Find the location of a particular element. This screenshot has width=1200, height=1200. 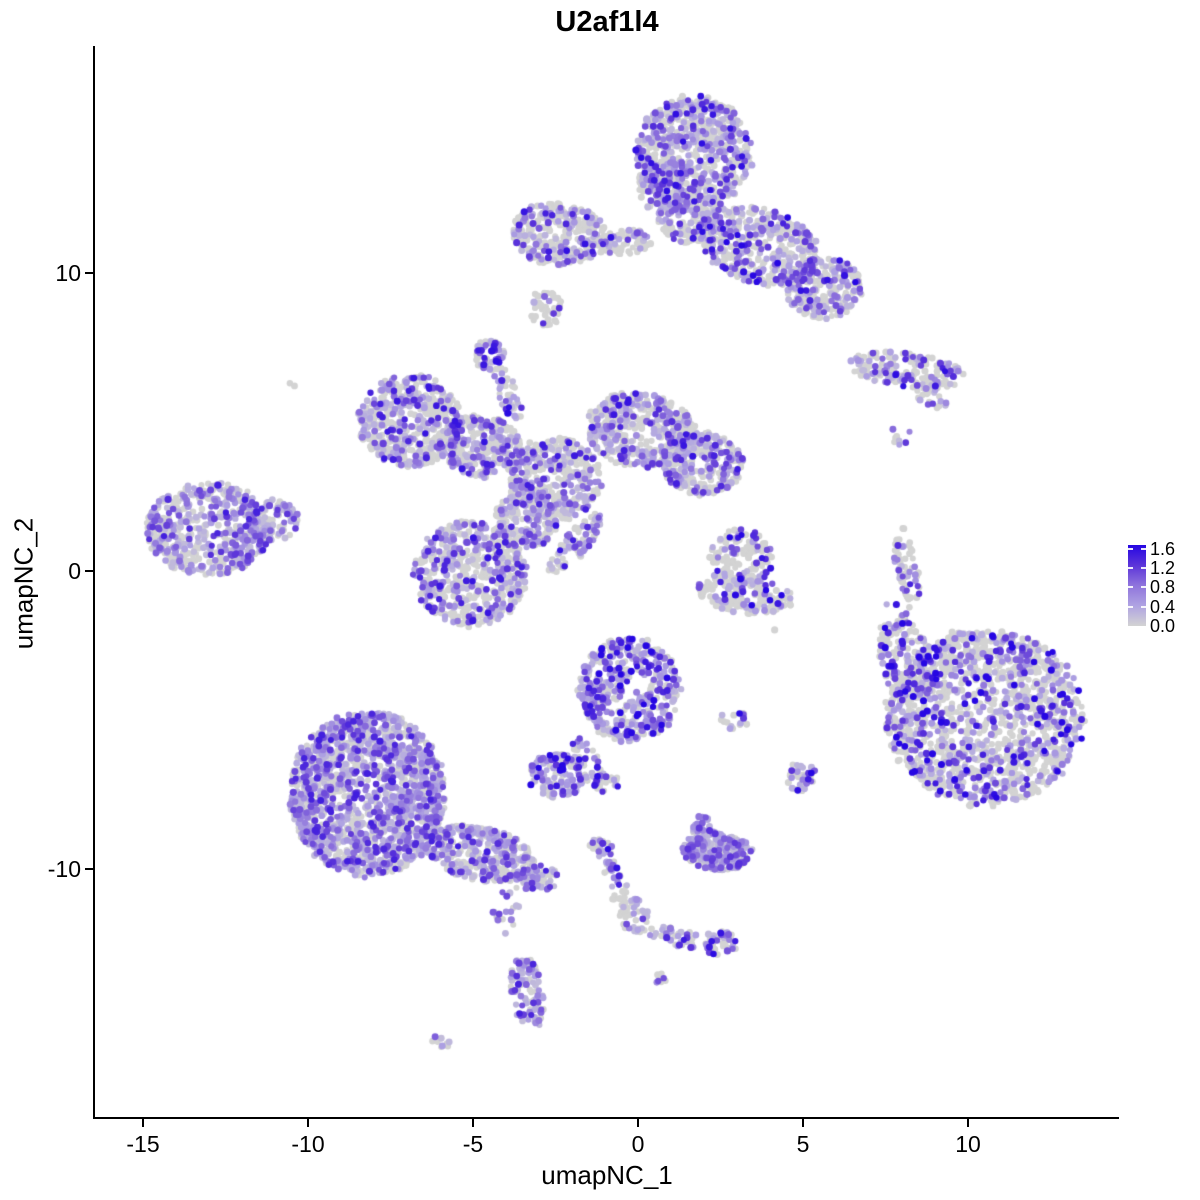

x-tick-label: 10 is located at coordinates (968, 1144).